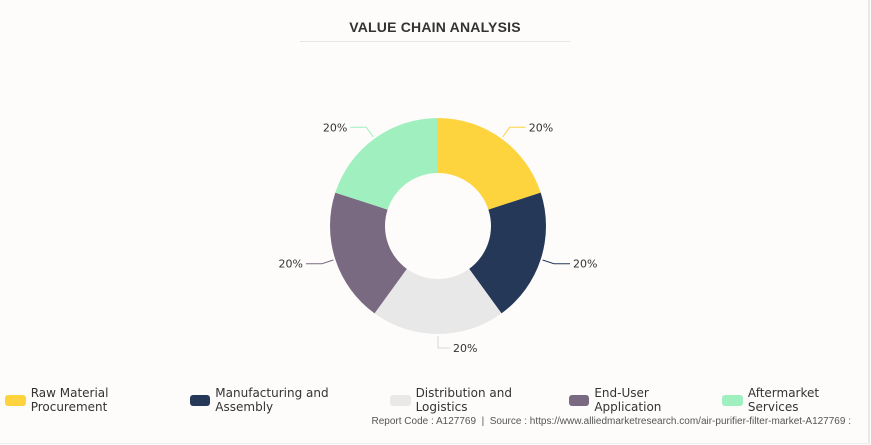  Describe the element at coordinates (368, 253) in the screenshot. I see `slice-end-user-application` at that location.